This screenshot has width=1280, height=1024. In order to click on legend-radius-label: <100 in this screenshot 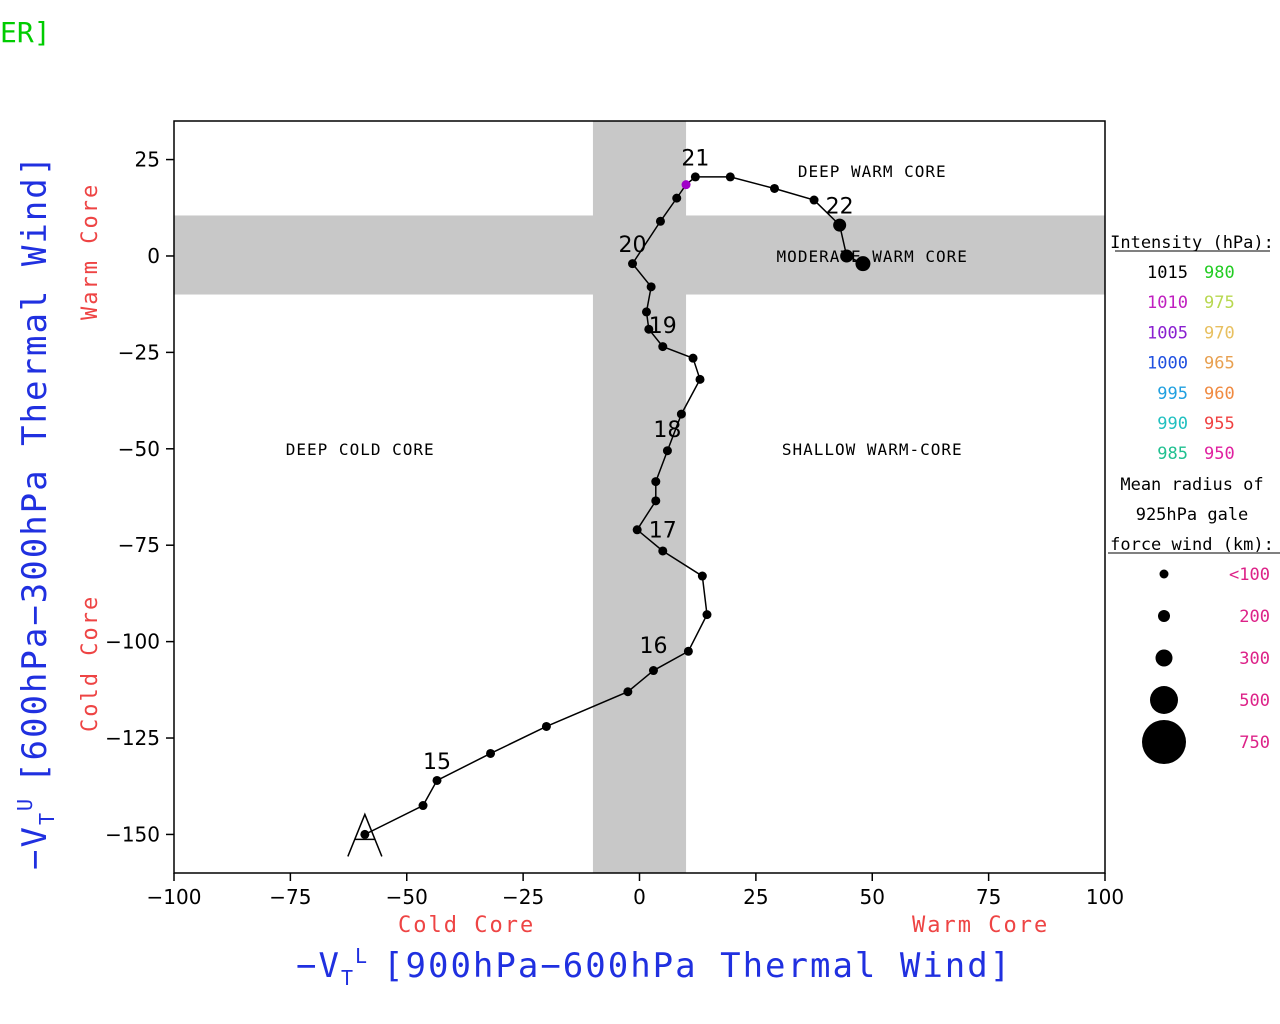, I will do `click(1249, 575)`.